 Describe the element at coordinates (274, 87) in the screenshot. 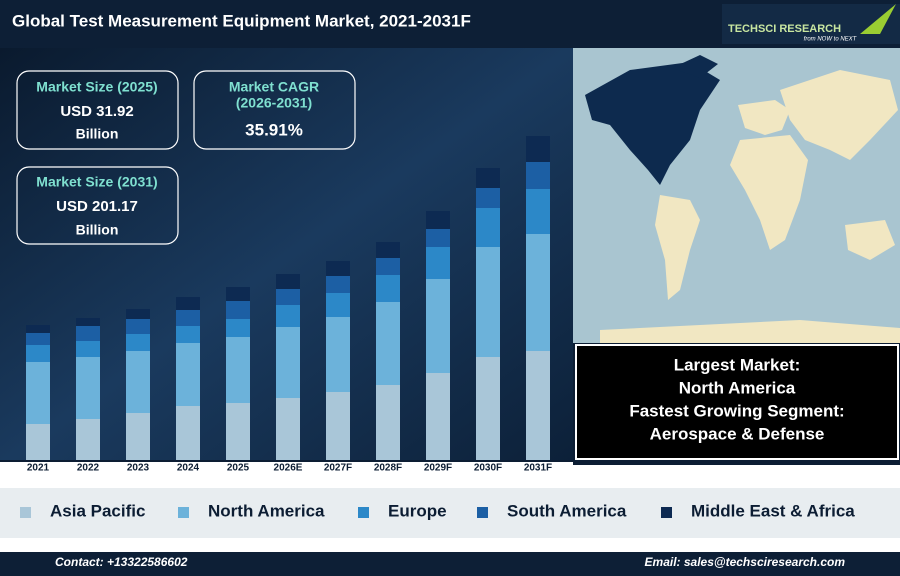

I see `card-label: Market CAGR` at that location.